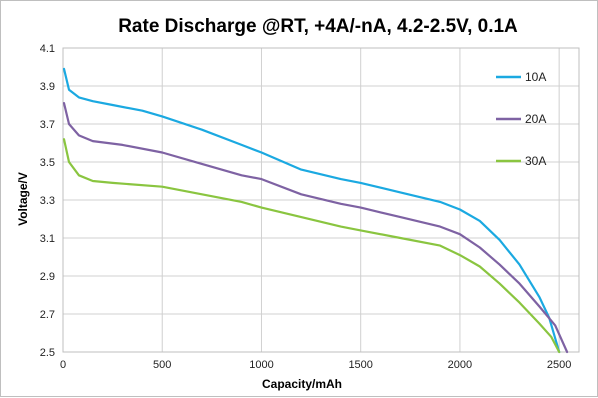 The width and height of the screenshot is (598, 398). What do you see at coordinates (535, 119) in the screenshot?
I see `legend-label-20a: 20A` at bounding box center [535, 119].